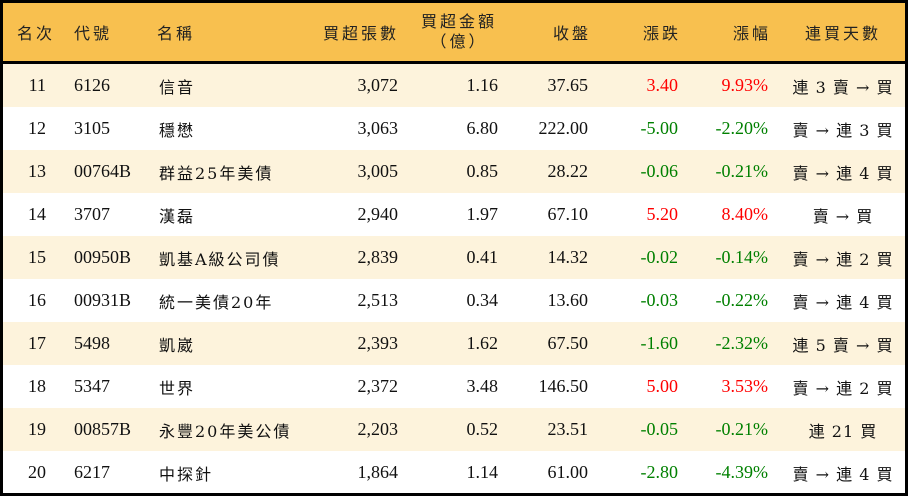 The image size is (908, 496). Describe the element at coordinates (360, 33) in the screenshot. I see `header-buy-lots: 買超張數` at that location.